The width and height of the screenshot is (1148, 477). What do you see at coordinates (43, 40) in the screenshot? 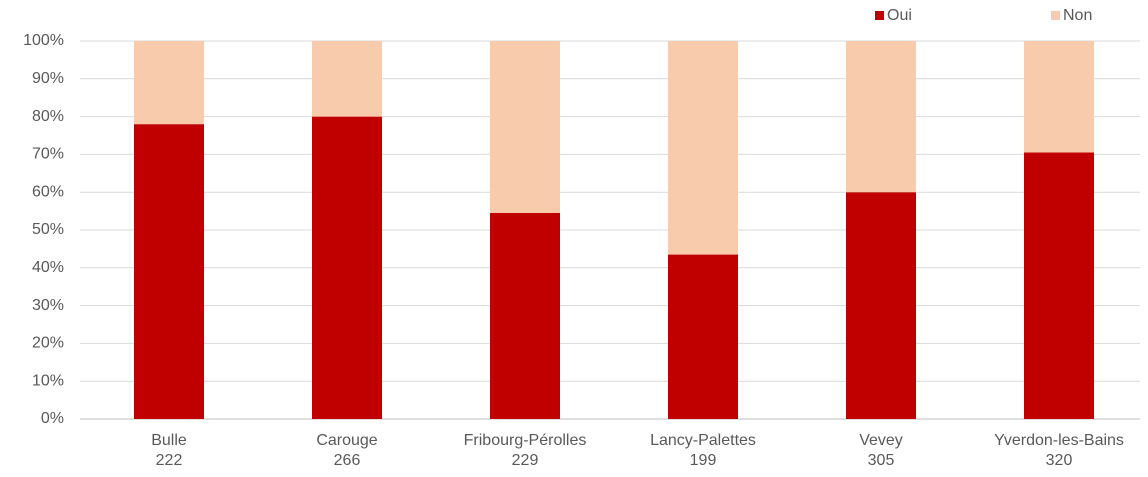
I see `y-tick-label: 100%` at bounding box center [43, 40].